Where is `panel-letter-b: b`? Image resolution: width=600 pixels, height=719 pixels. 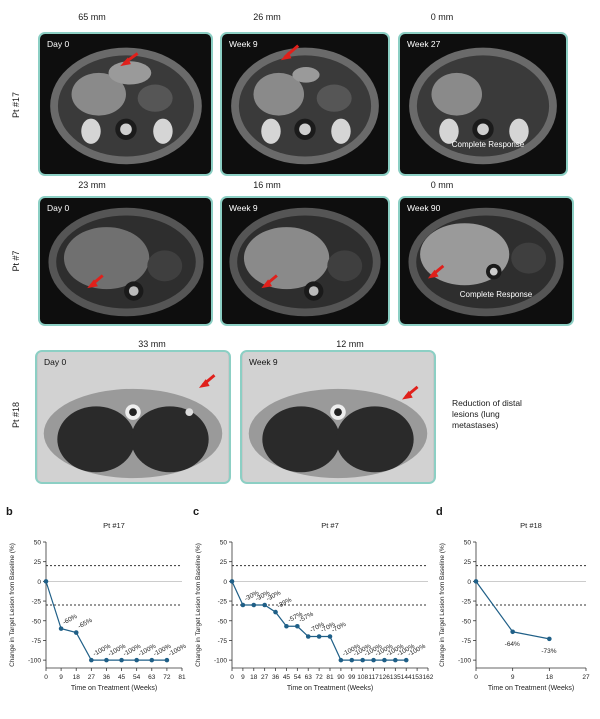
panel-letter-b: b is located at coordinates (9, 512).